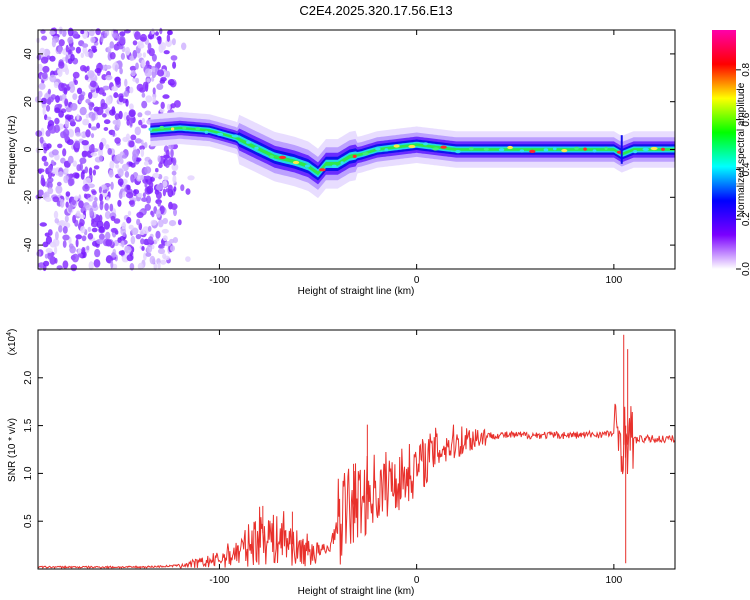  What do you see at coordinates (356, 591) in the screenshot?
I see `snr-xlabel: Height of straight line (km)` at bounding box center [356, 591].